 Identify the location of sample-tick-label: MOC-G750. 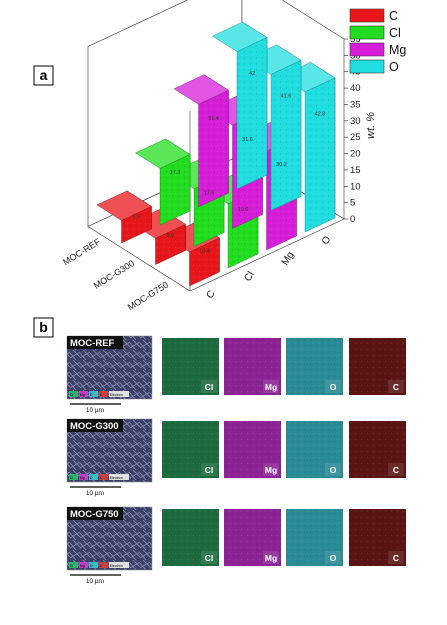
(148, 296).